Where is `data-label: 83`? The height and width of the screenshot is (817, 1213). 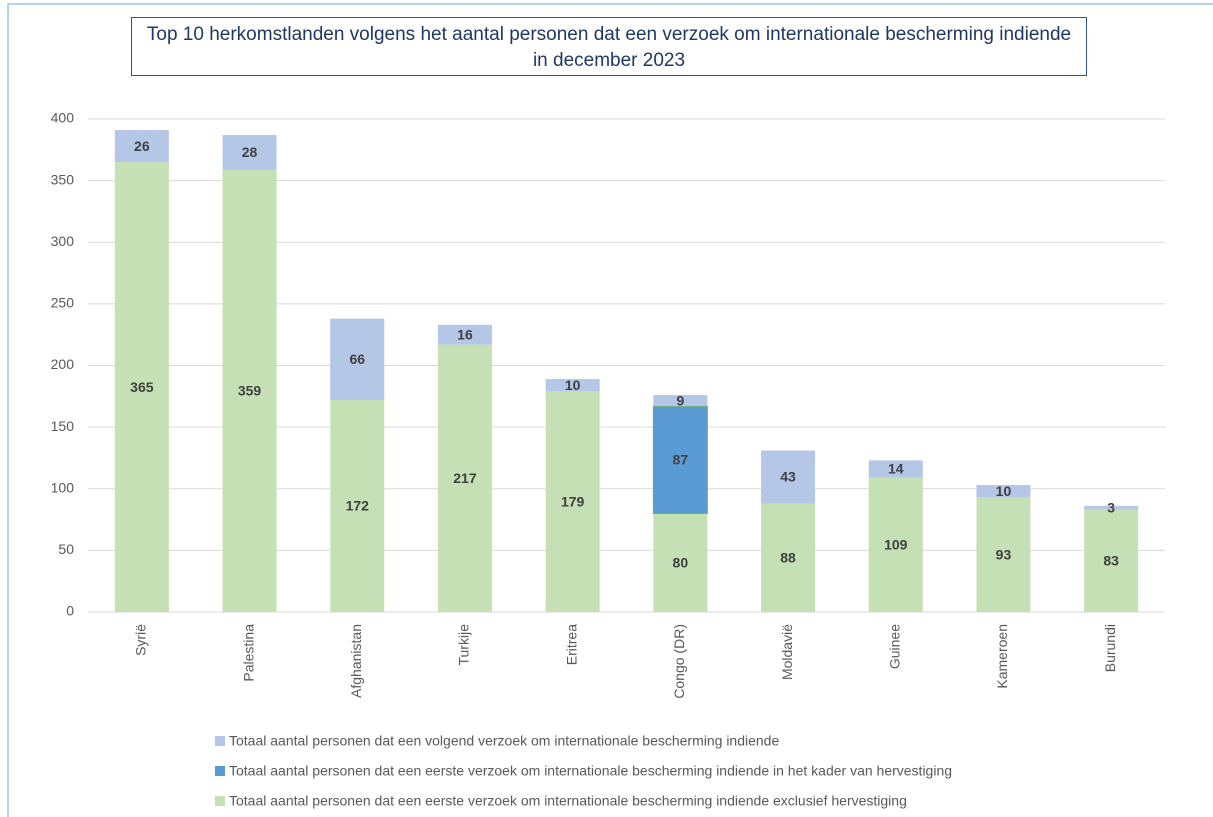
data-label: 83 is located at coordinates (1111, 561).